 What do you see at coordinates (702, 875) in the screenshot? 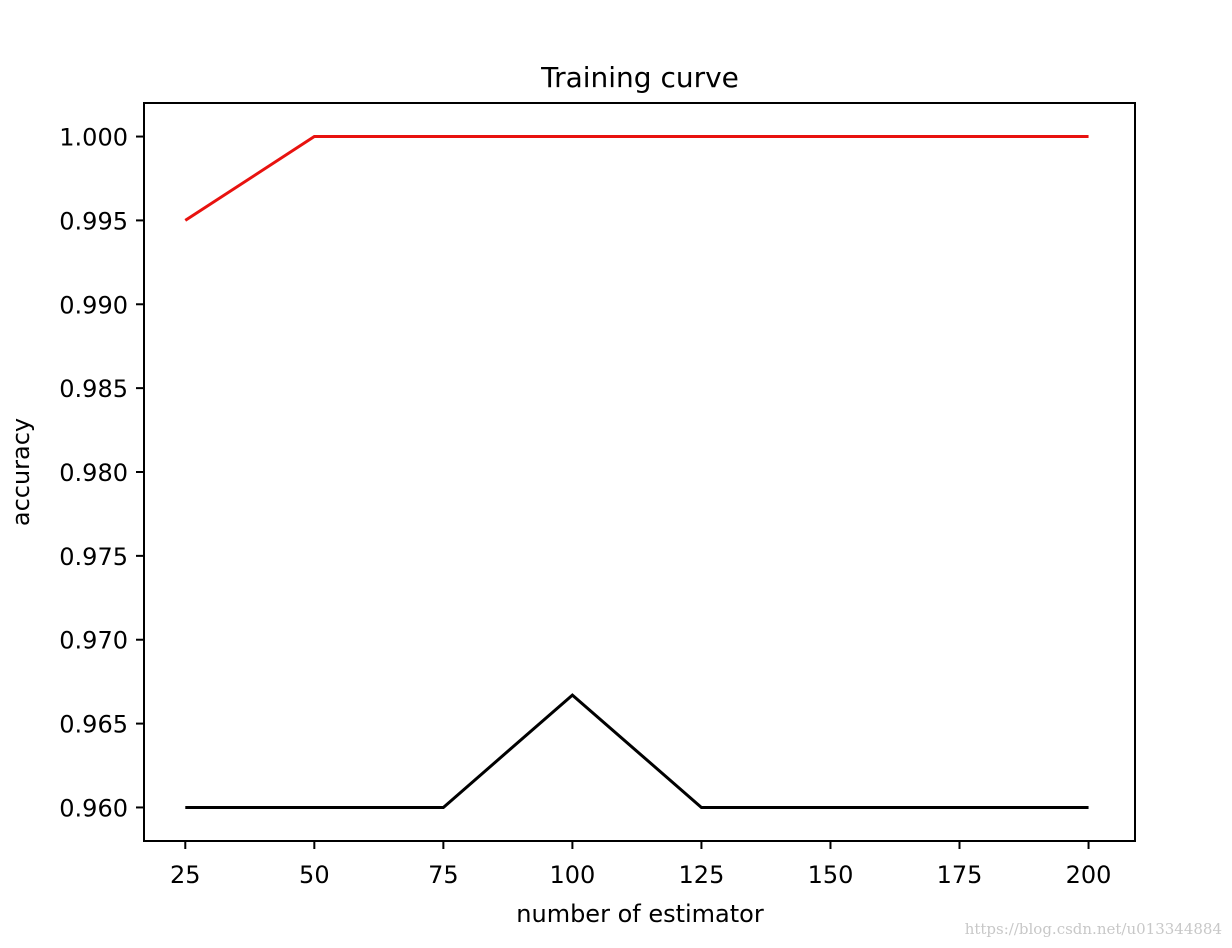
I see `x-tick-label: 125` at bounding box center [702, 875].